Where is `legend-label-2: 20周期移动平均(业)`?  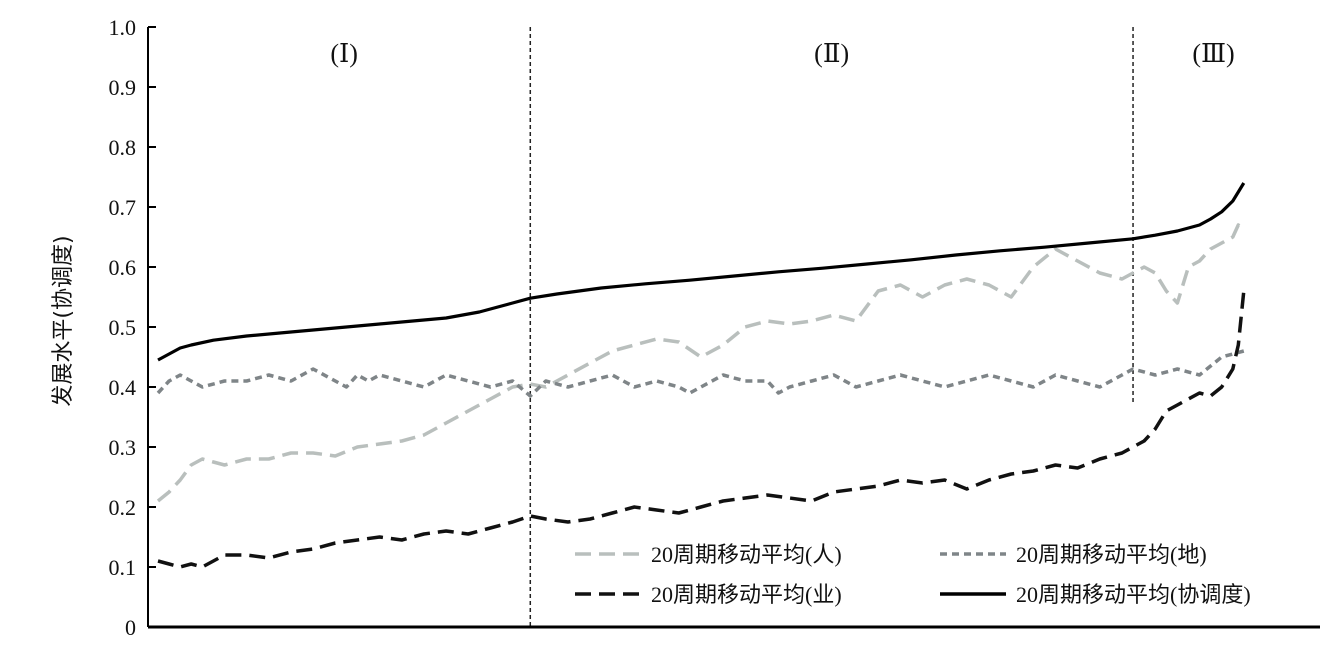
legend-label-2: 20周期移动平均(业) is located at coordinates (746, 594).